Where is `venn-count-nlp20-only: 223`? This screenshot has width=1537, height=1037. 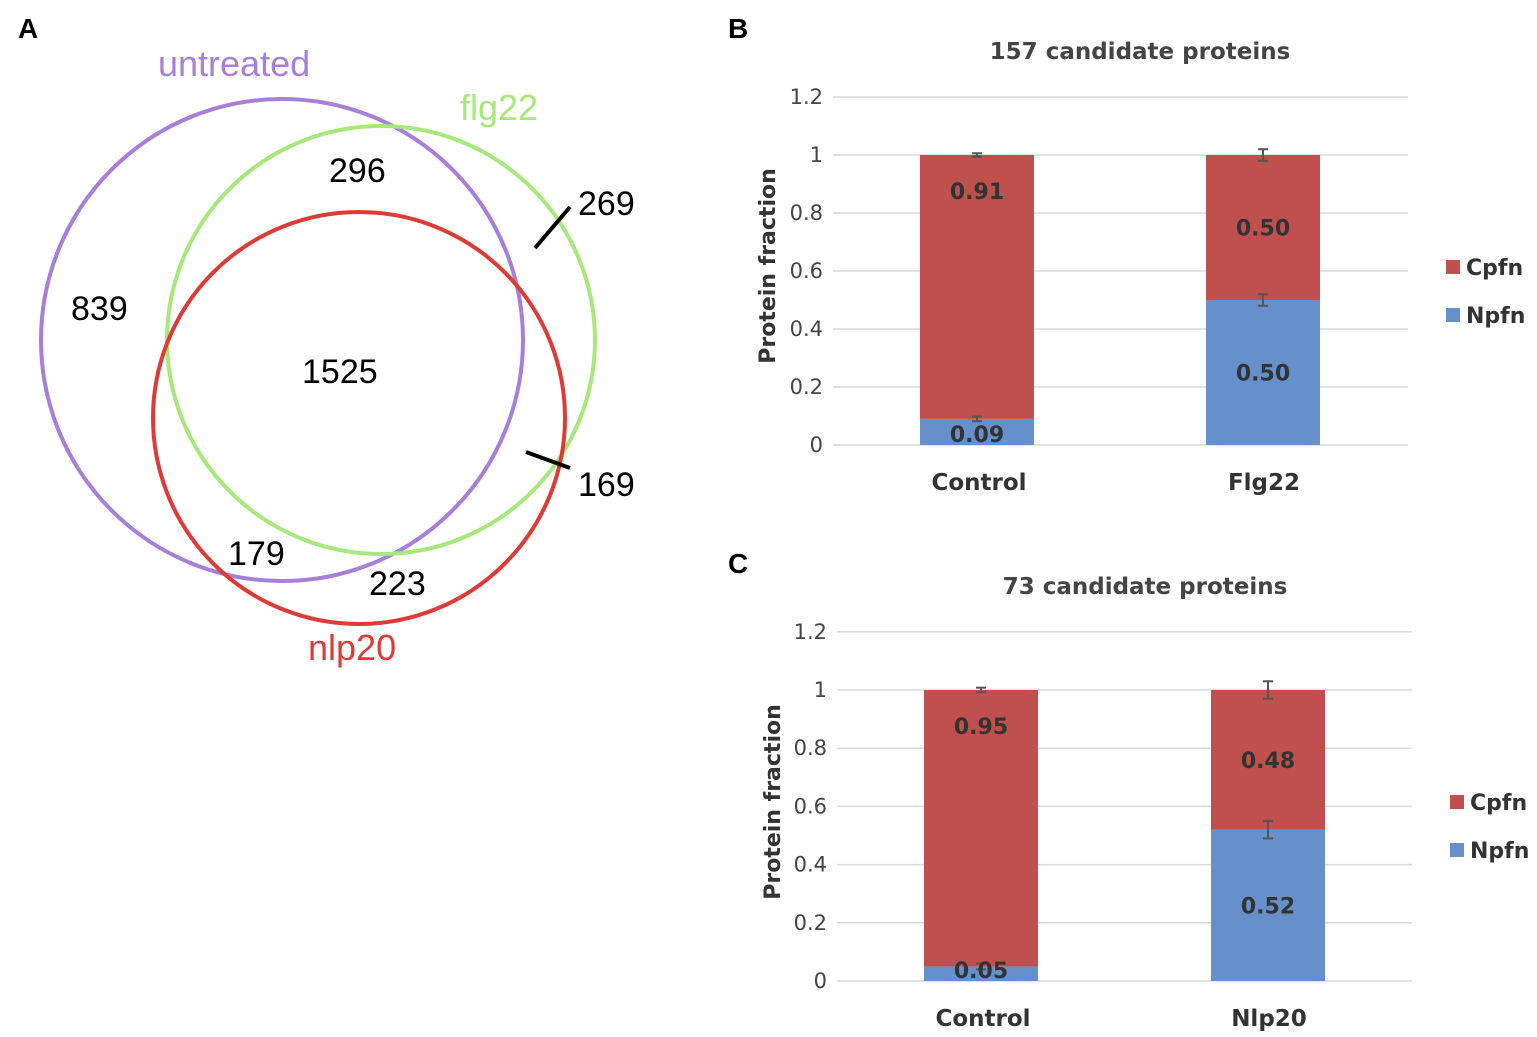
venn-count-nlp20-only: 223 is located at coordinates (397, 584).